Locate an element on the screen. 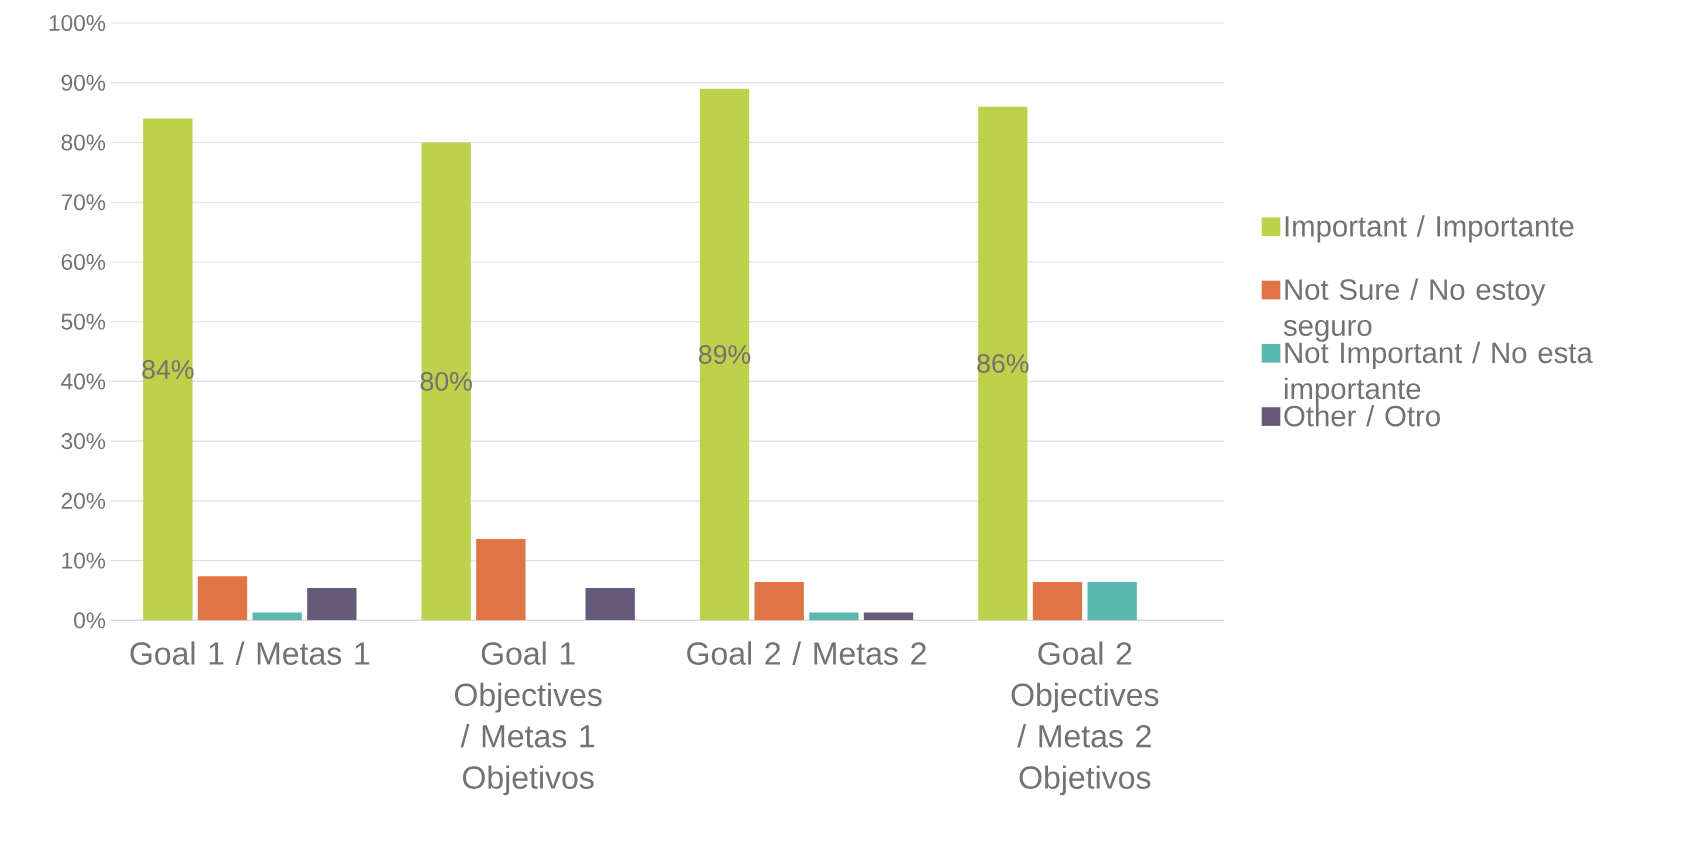 Image resolution: width=1705 pixels, height=851 pixels. legend-label: Not Important / No esta importante is located at coordinates (1438, 373).